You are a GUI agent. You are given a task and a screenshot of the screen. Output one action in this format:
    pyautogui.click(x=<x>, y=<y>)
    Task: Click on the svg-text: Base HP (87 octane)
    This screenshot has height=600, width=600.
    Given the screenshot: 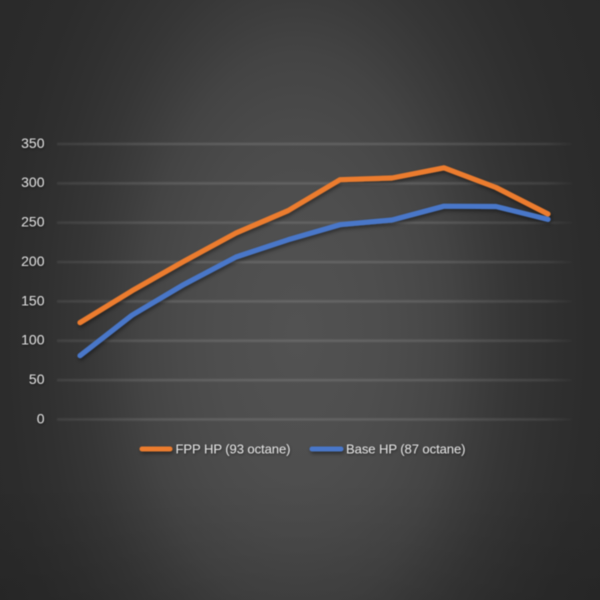 What is the action you would take?
    pyautogui.click(x=405, y=449)
    